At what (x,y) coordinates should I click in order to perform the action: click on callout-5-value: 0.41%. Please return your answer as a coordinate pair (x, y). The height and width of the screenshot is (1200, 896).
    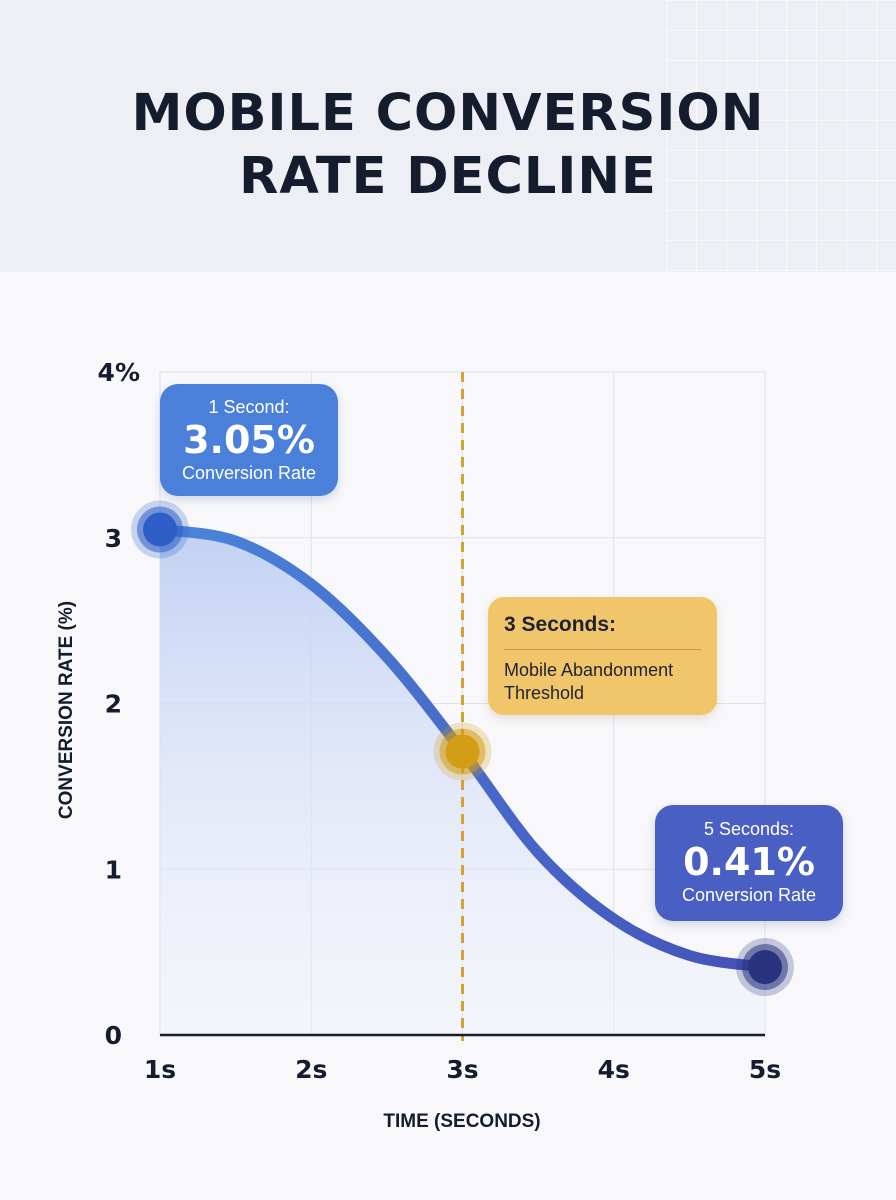
    Looking at the image, I should click on (749, 862).